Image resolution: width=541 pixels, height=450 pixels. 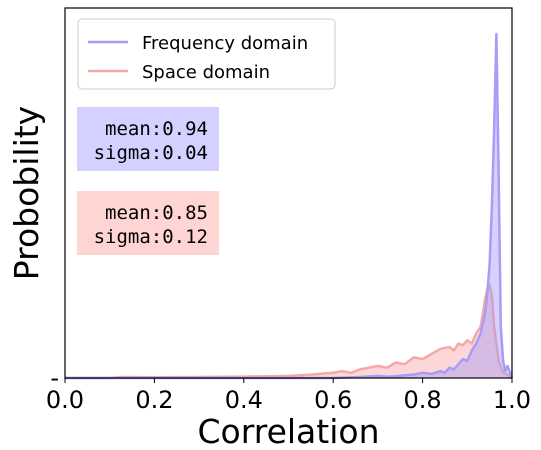 What do you see at coordinates (289, 431) in the screenshot?
I see `x-axis-label: Correlation` at bounding box center [289, 431].